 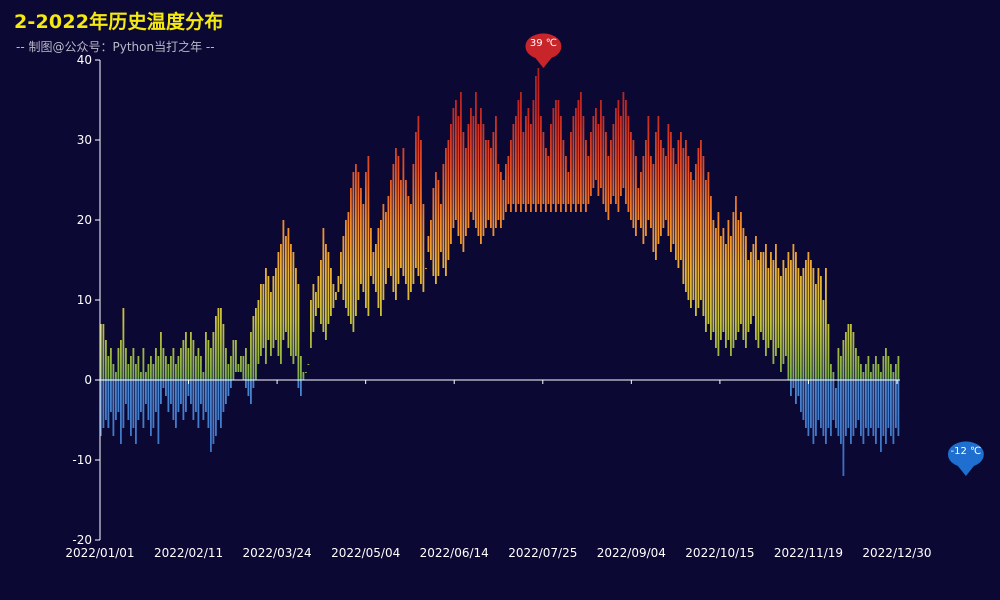 What do you see at coordinates (896, 553) in the screenshot?
I see `x-tick-label: 2022/12/30` at bounding box center [896, 553].